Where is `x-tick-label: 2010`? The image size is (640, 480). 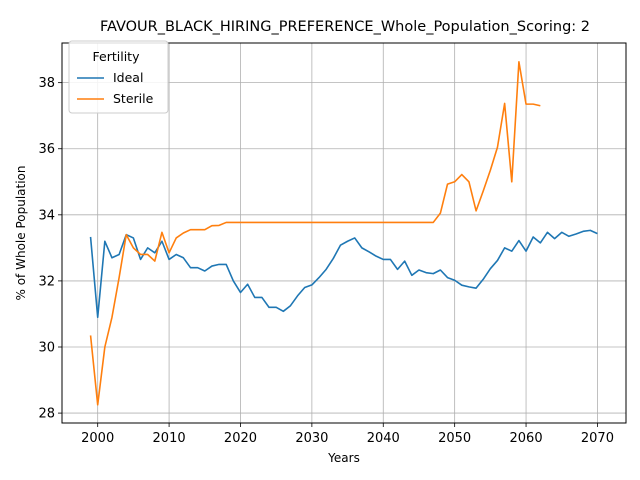 x-tick-label: 2010 is located at coordinates (169, 438).